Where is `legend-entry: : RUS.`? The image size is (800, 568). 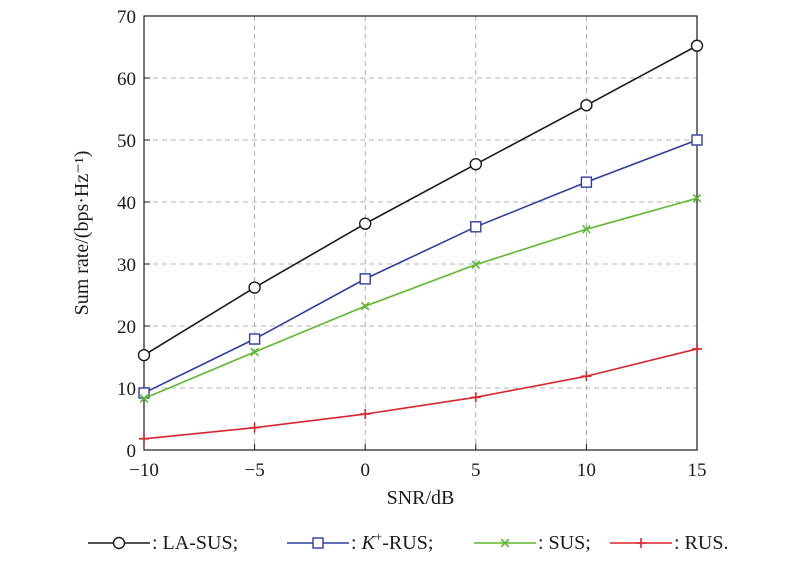 legend-entry: : RUS. is located at coordinates (669, 543).